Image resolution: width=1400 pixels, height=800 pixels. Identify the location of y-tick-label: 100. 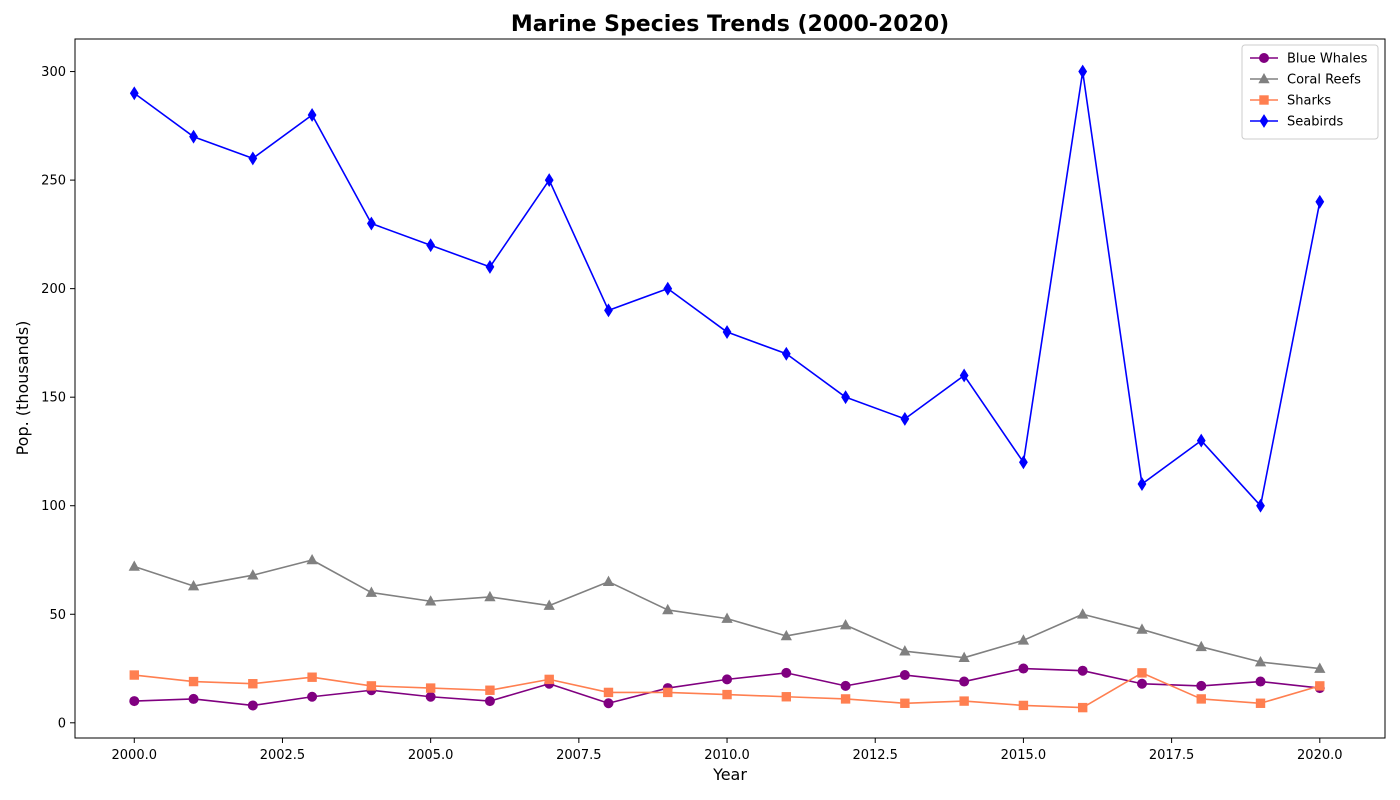
(53, 506).